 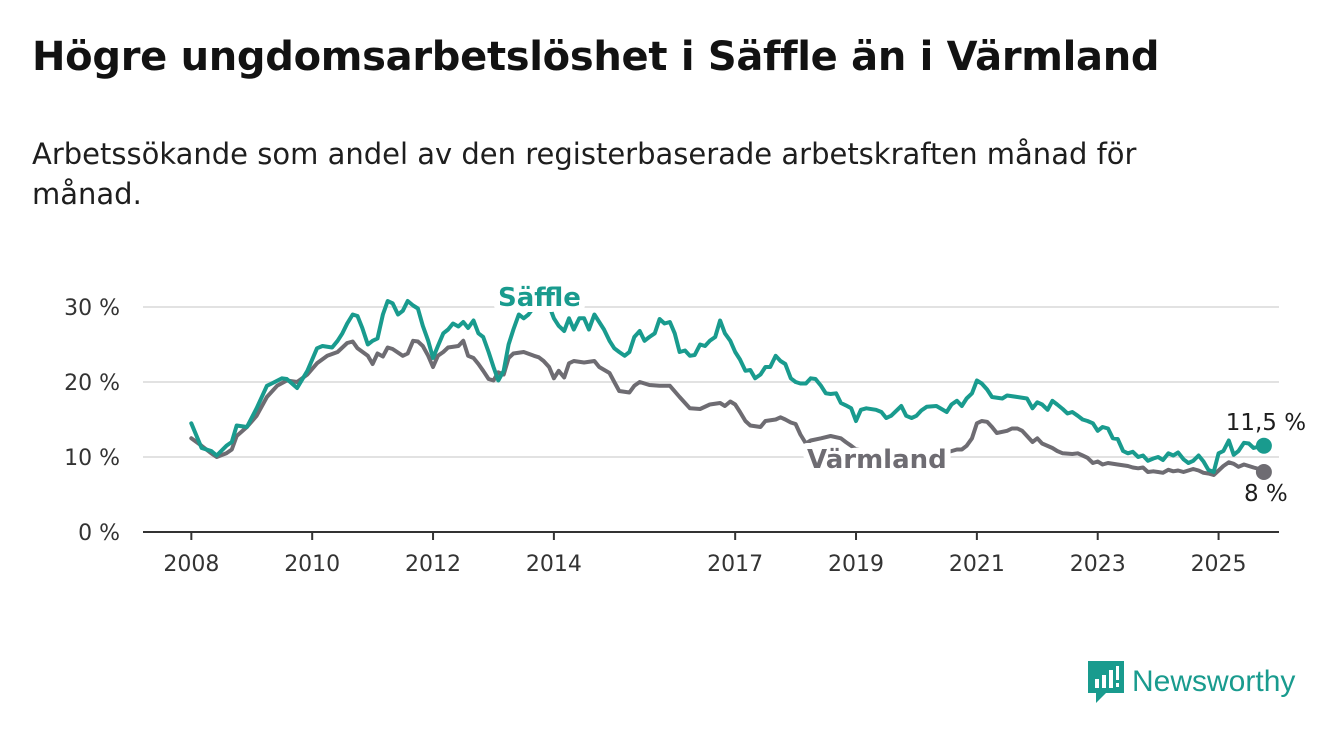 I want to click on brand-name: Newsworthy, so click(x=1214, y=681).